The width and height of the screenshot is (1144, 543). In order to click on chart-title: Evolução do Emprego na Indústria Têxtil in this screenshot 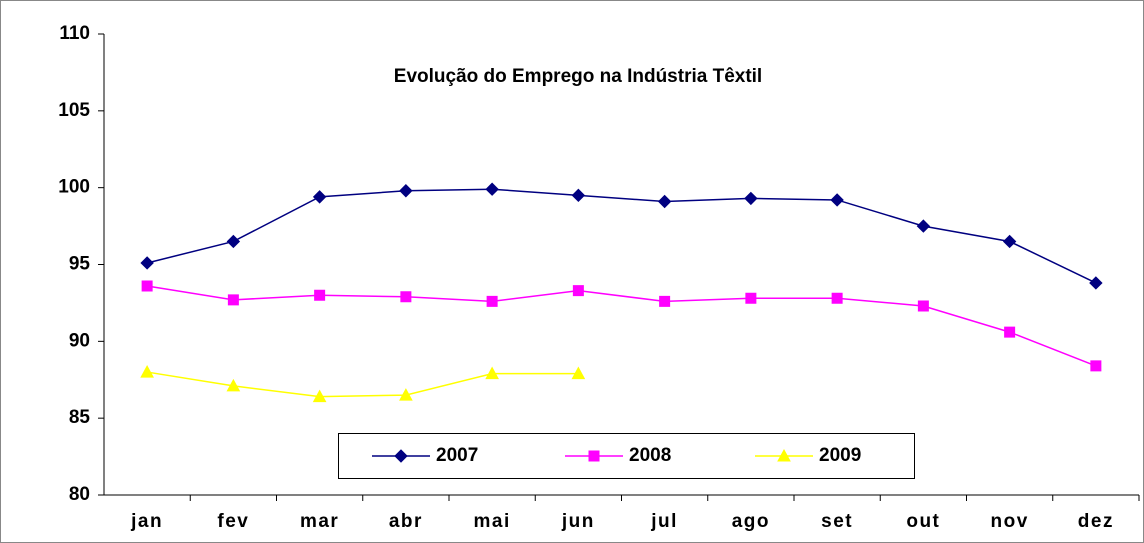, I will do `click(578, 76)`.